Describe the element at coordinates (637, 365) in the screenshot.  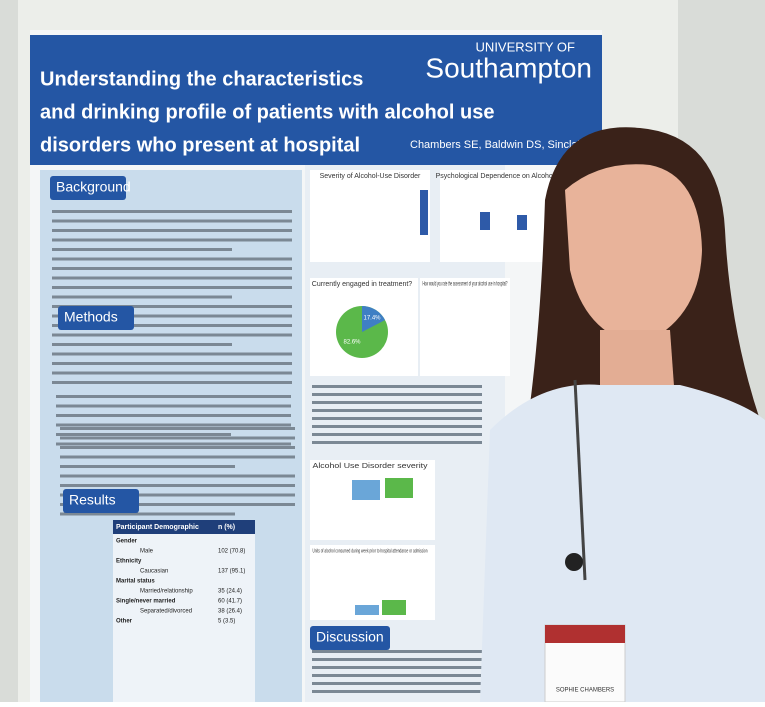
I see `neck` at that location.